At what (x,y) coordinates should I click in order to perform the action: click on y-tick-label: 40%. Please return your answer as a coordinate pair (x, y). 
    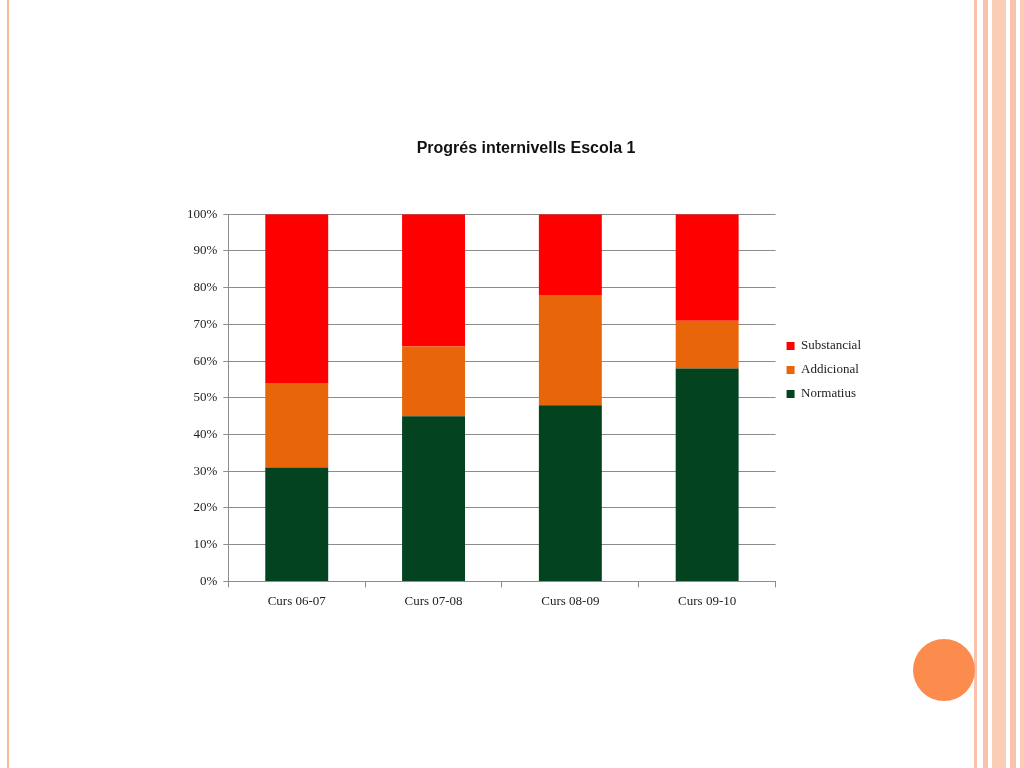
    Looking at the image, I should click on (205, 433).